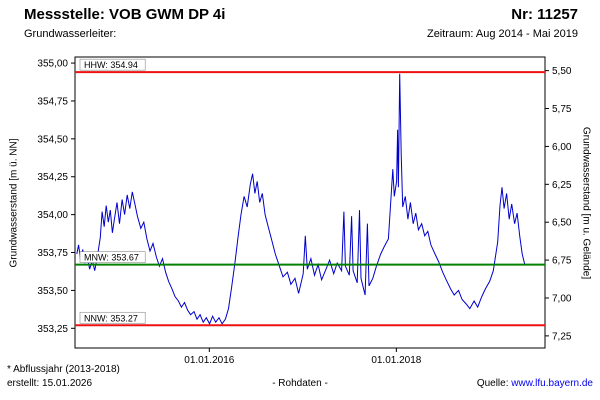 The height and width of the screenshot is (400, 600). I want to click on y-tick-label-left: 353,50, so click(52, 291).